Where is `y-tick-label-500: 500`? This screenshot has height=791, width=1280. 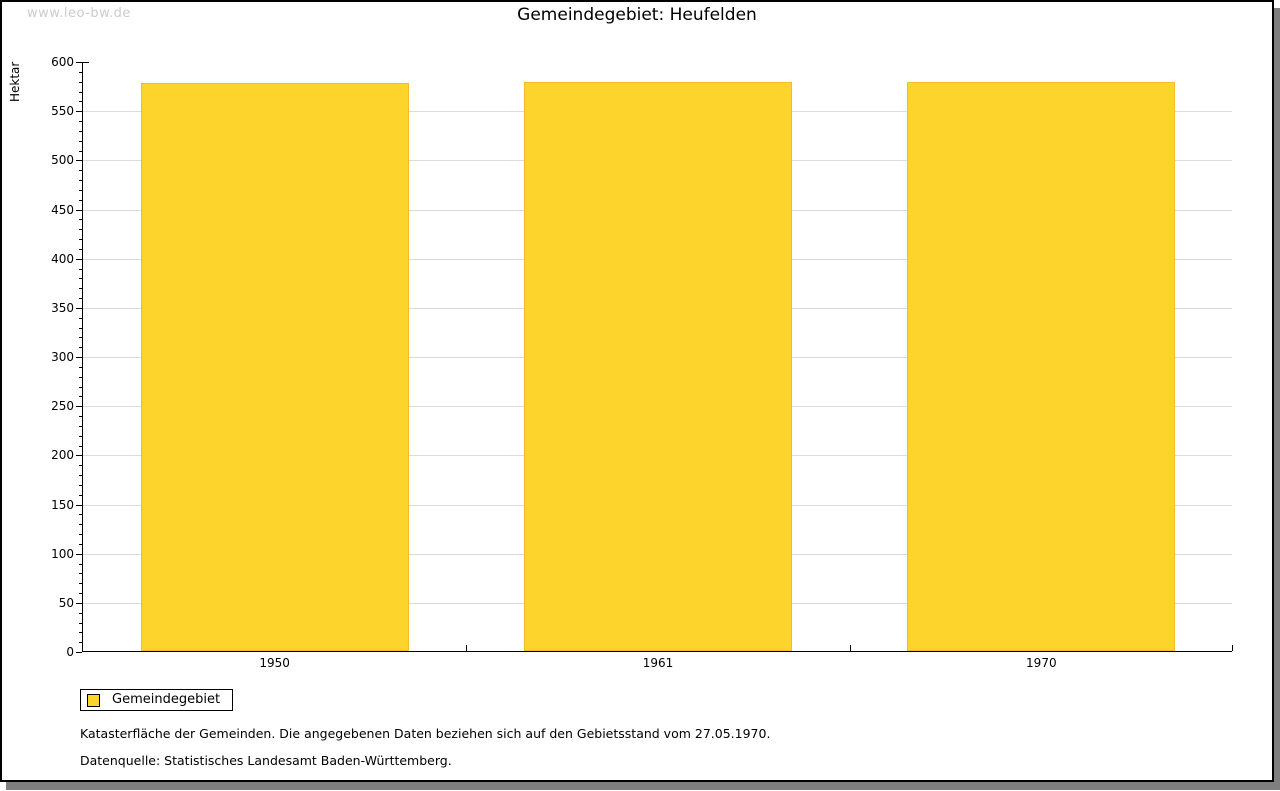 y-tick-label-500: 500 is located at coordinates (62, 160).